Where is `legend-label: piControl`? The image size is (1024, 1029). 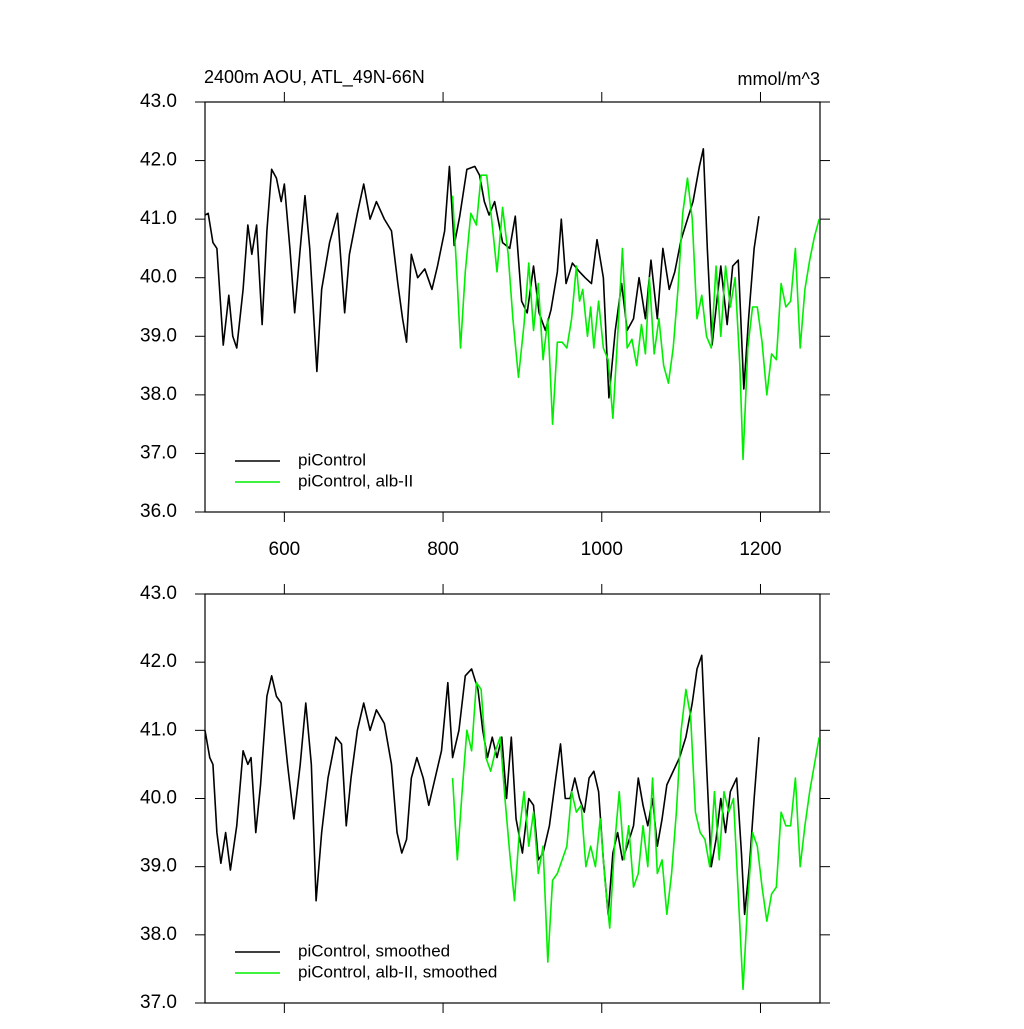 legend-label: piControl is located at coordinates (332, 459).